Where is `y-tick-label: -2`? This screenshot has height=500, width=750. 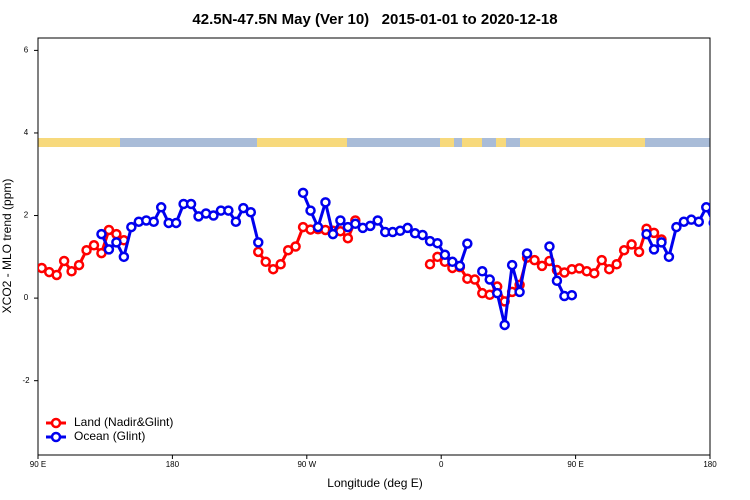 y-tick-label: -2 is located at coordinates (26, 380).